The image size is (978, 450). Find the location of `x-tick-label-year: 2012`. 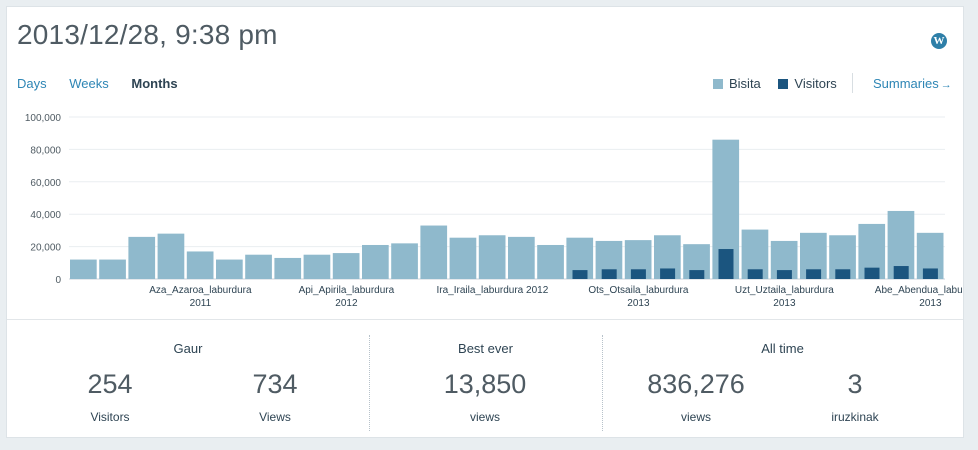

x-tick-label-year: 2012 is located at coordinates (346, 303).